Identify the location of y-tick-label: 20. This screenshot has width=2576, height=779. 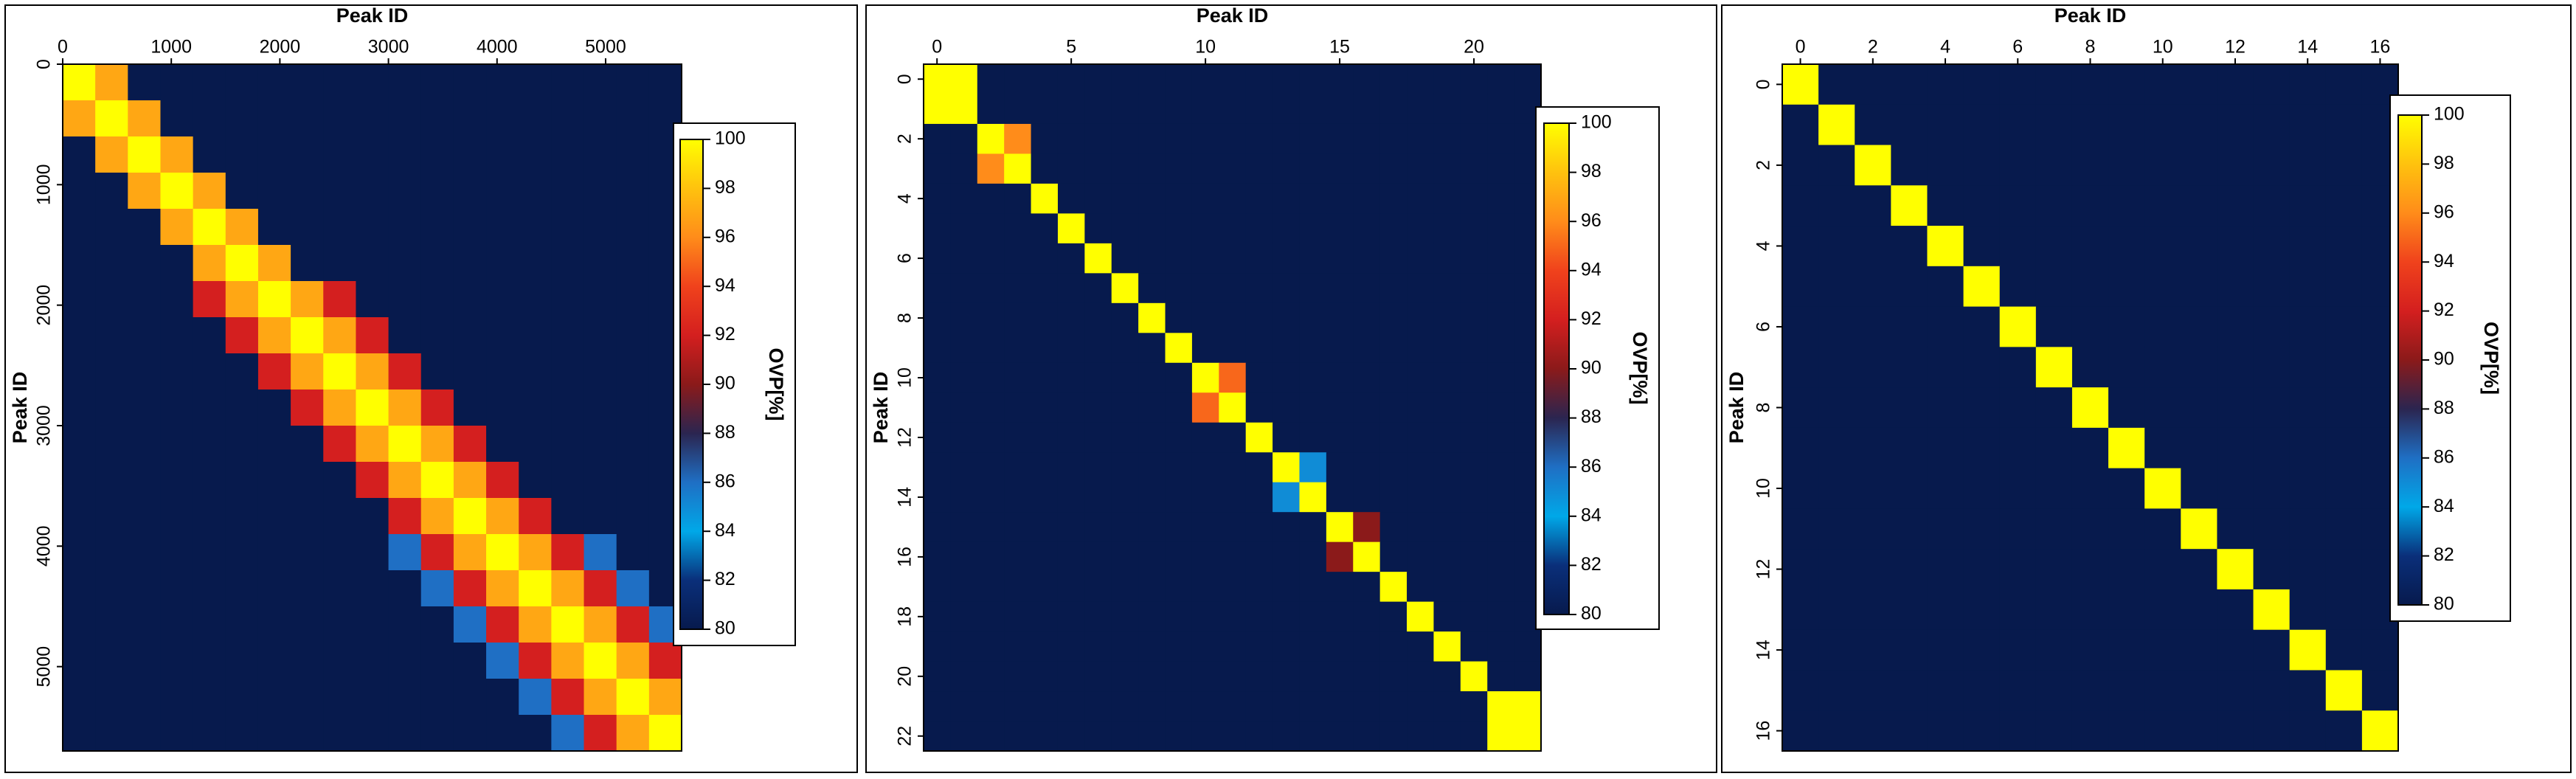
(905, 676).